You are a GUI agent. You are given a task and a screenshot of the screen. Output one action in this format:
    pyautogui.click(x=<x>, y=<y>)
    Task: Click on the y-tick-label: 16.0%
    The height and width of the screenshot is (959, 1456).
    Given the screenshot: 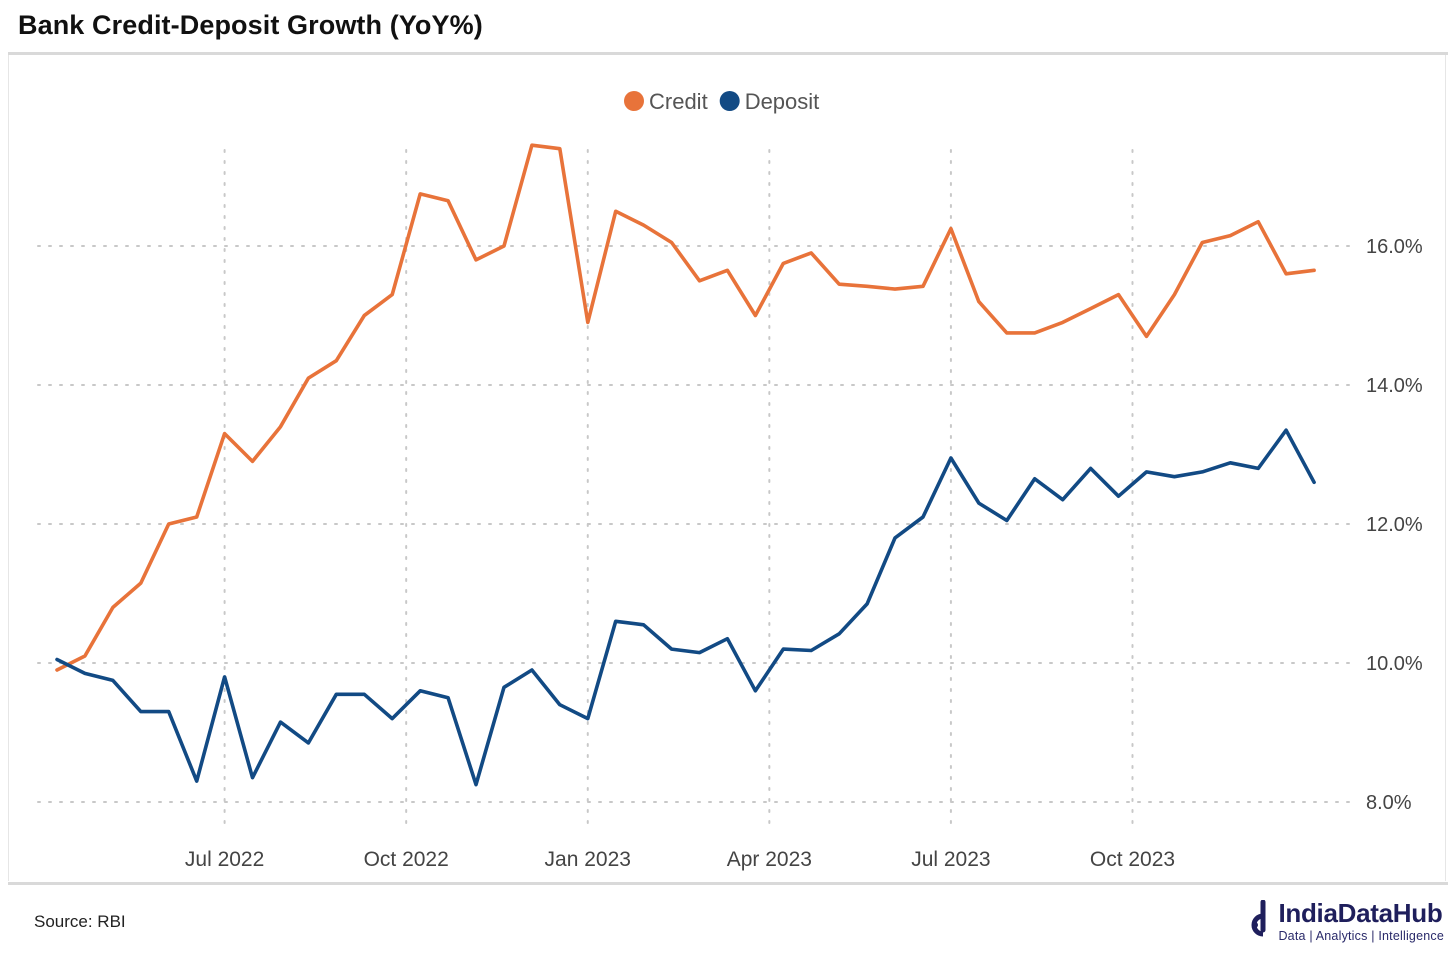 What is the action you would take?
    pyautogui.click(x=1394, y=247)
    